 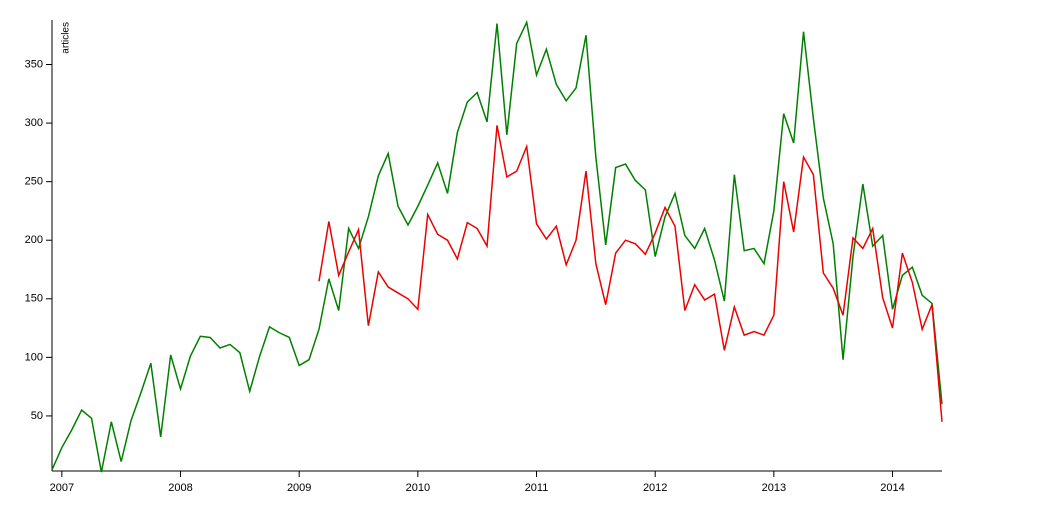 I want to click on x-tick-label: 2008, so click(x=180, y=488).